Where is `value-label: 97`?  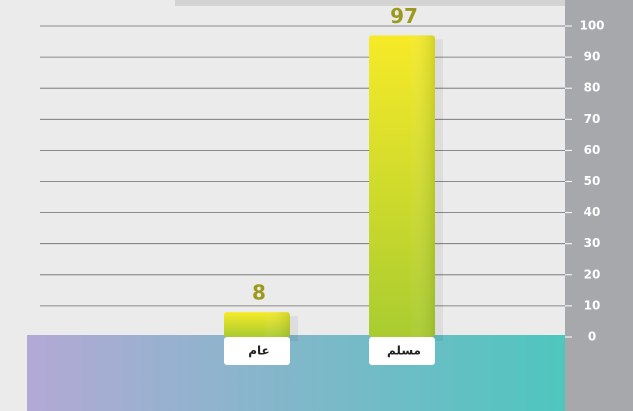 value-label: 97 is located at coordinates (404, 16).